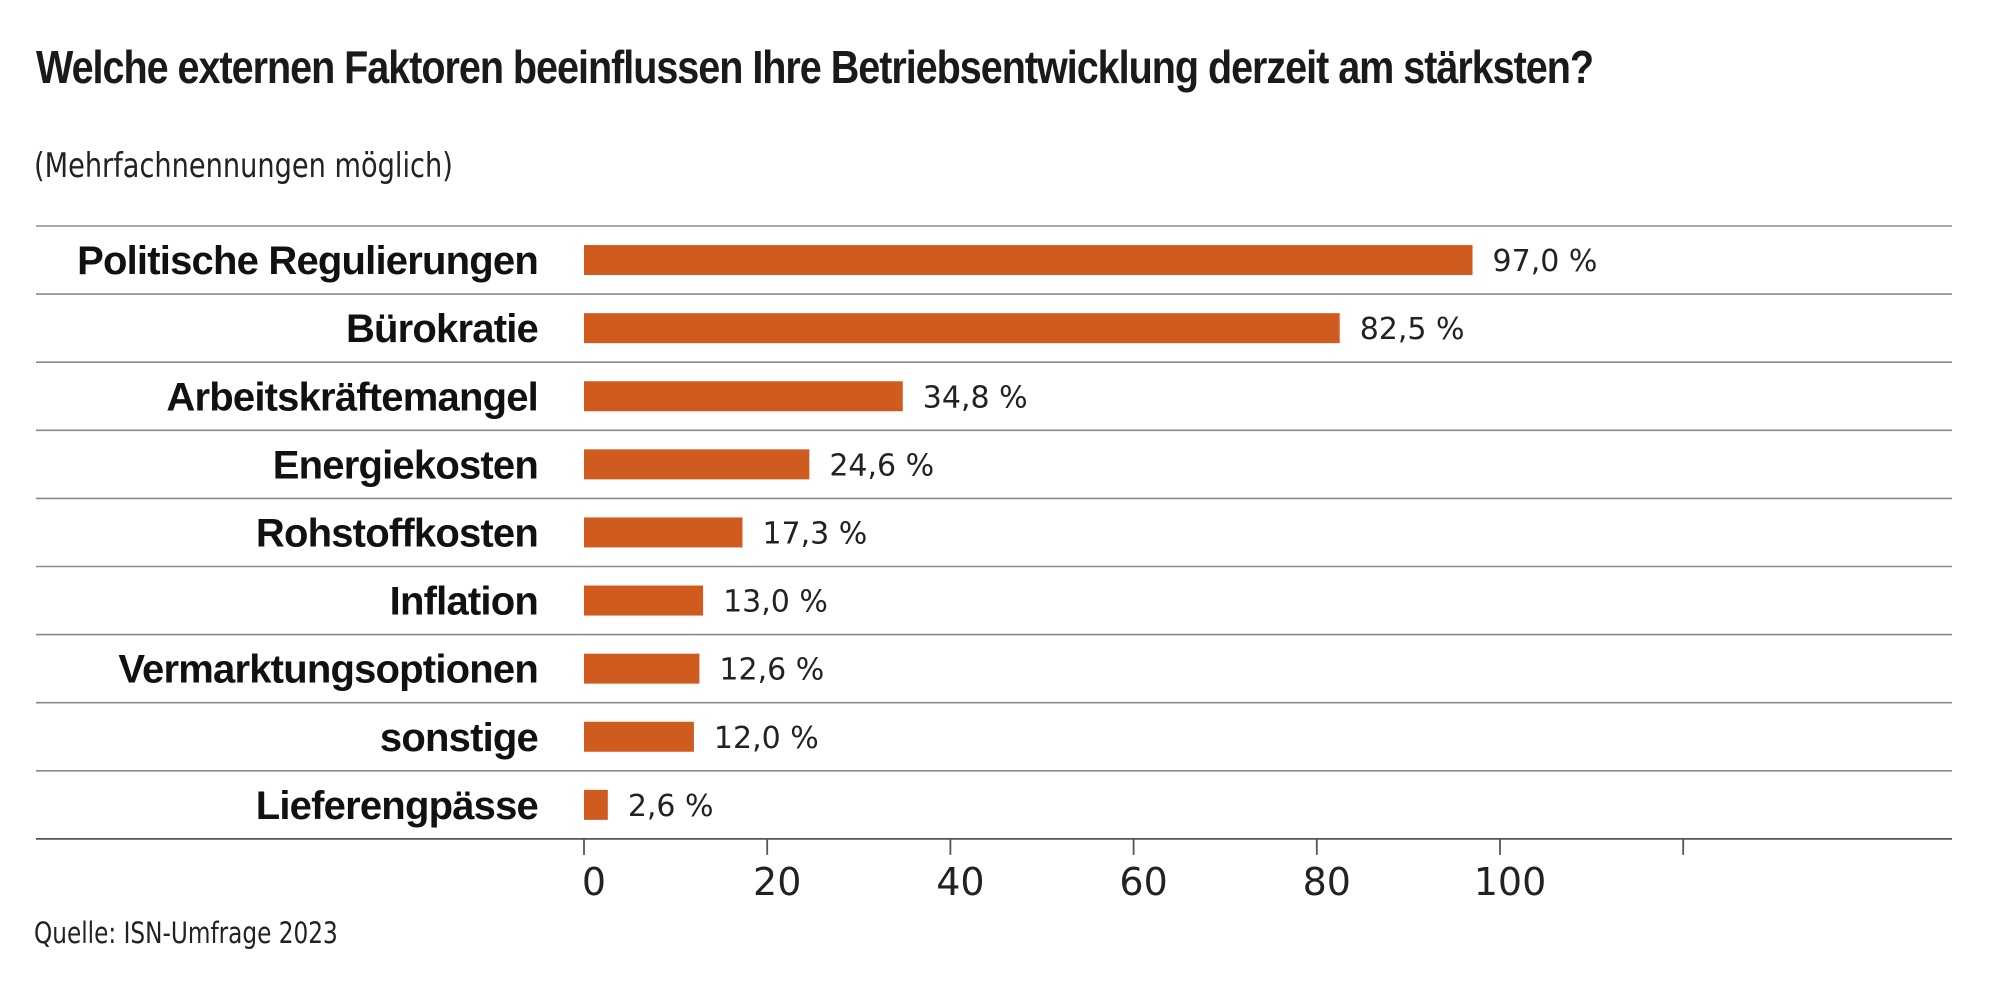  What do you see at coordinates (1510, 882) in the screenshot?
I see `x-tick-label: 100` at bounding box center [1510, 882].